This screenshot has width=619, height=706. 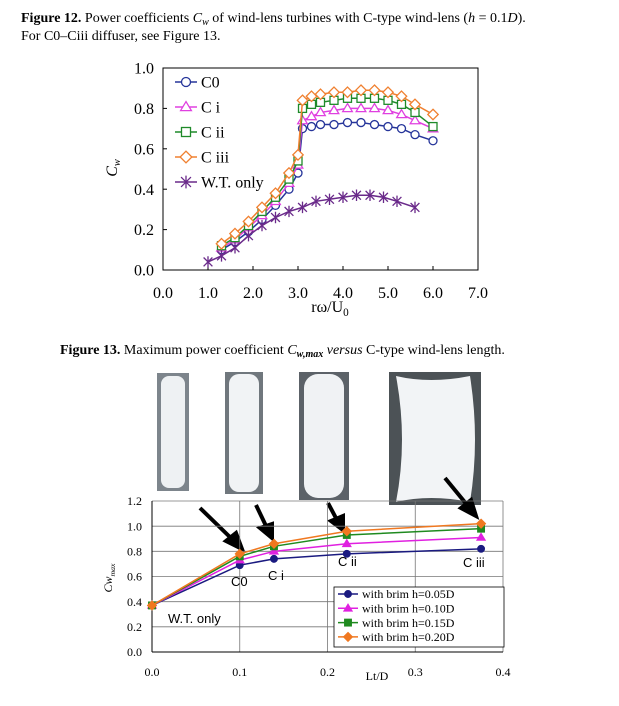 I want to click on legend-label: with brim h=0.05D, so click(x=408, y=594).